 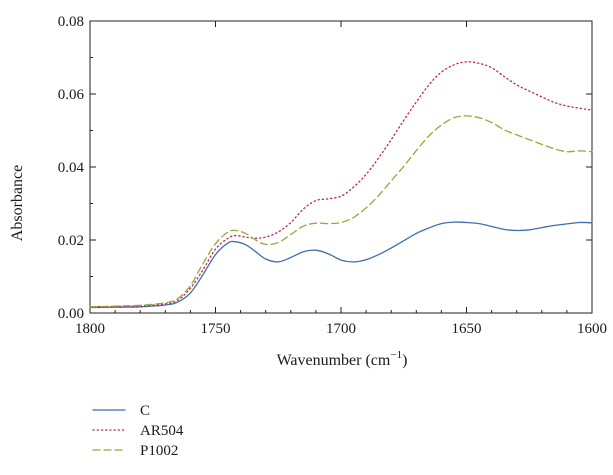 What do you see at coordinates (71, 314) in the screenshot?
I see `y-tick-label: 0.00` at bounding box center [71, 314].